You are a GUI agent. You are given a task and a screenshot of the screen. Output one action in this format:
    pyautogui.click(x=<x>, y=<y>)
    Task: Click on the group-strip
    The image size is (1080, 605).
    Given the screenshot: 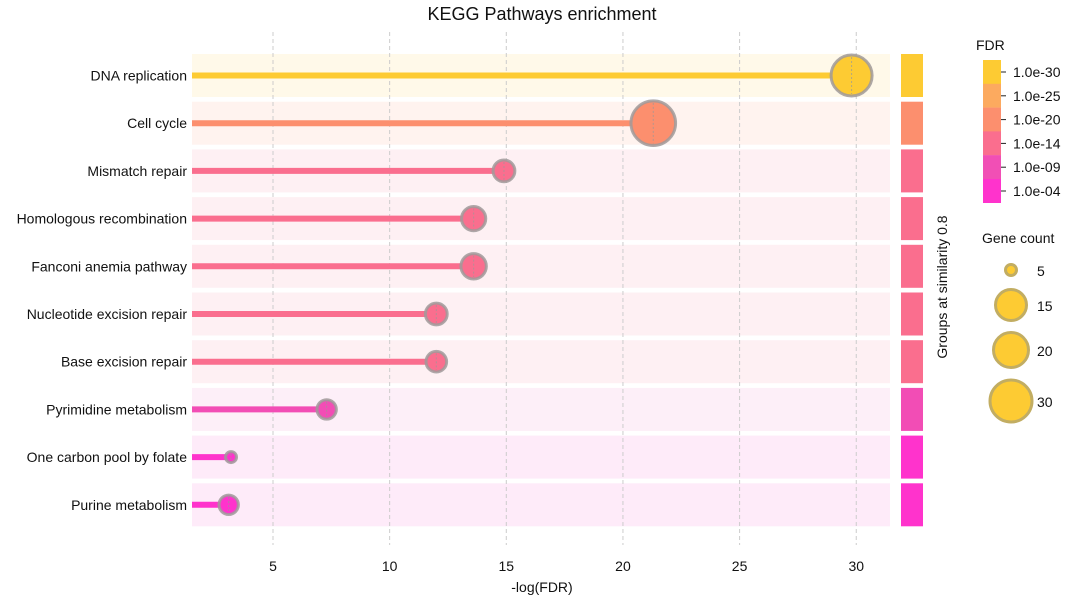 What is the action you would take?
    pyautogui.click(x=912, y=290)
    